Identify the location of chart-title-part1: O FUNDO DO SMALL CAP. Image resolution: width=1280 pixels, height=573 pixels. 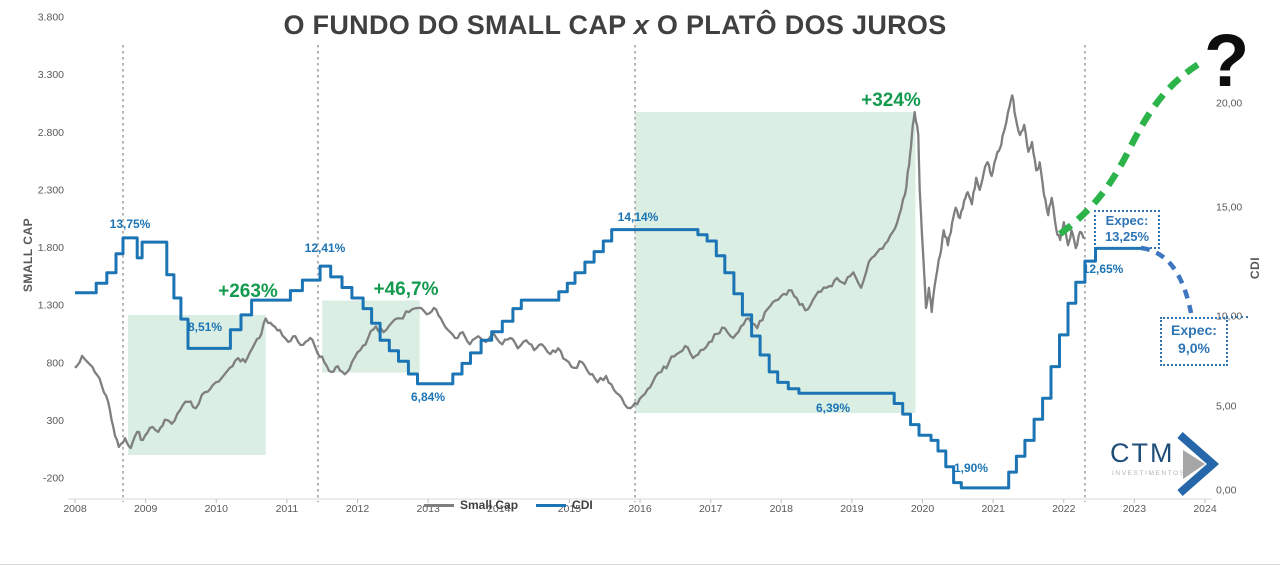
(458, 25).